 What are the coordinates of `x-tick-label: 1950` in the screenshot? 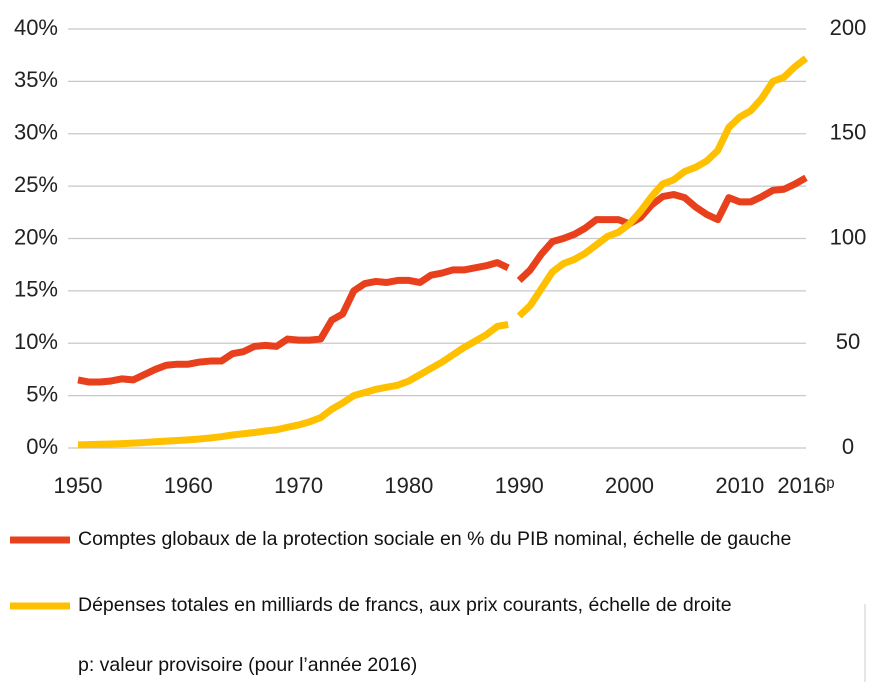 It's located at (78, 485).